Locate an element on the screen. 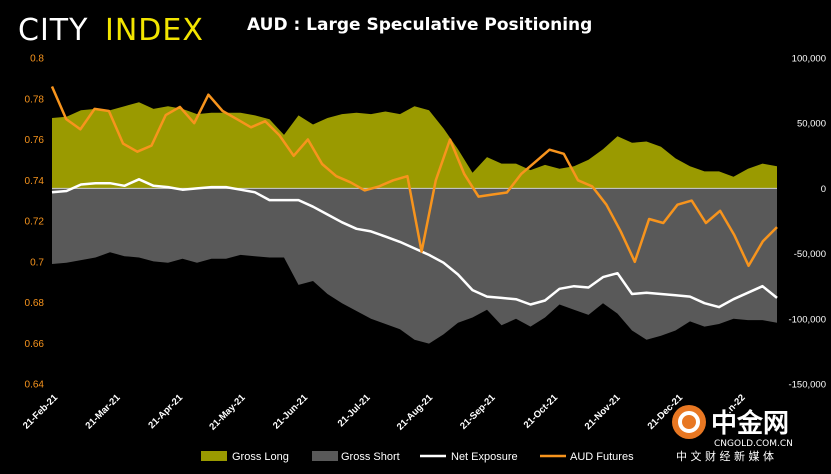  brand-index: INDEX is located at coordinates (154, 30).